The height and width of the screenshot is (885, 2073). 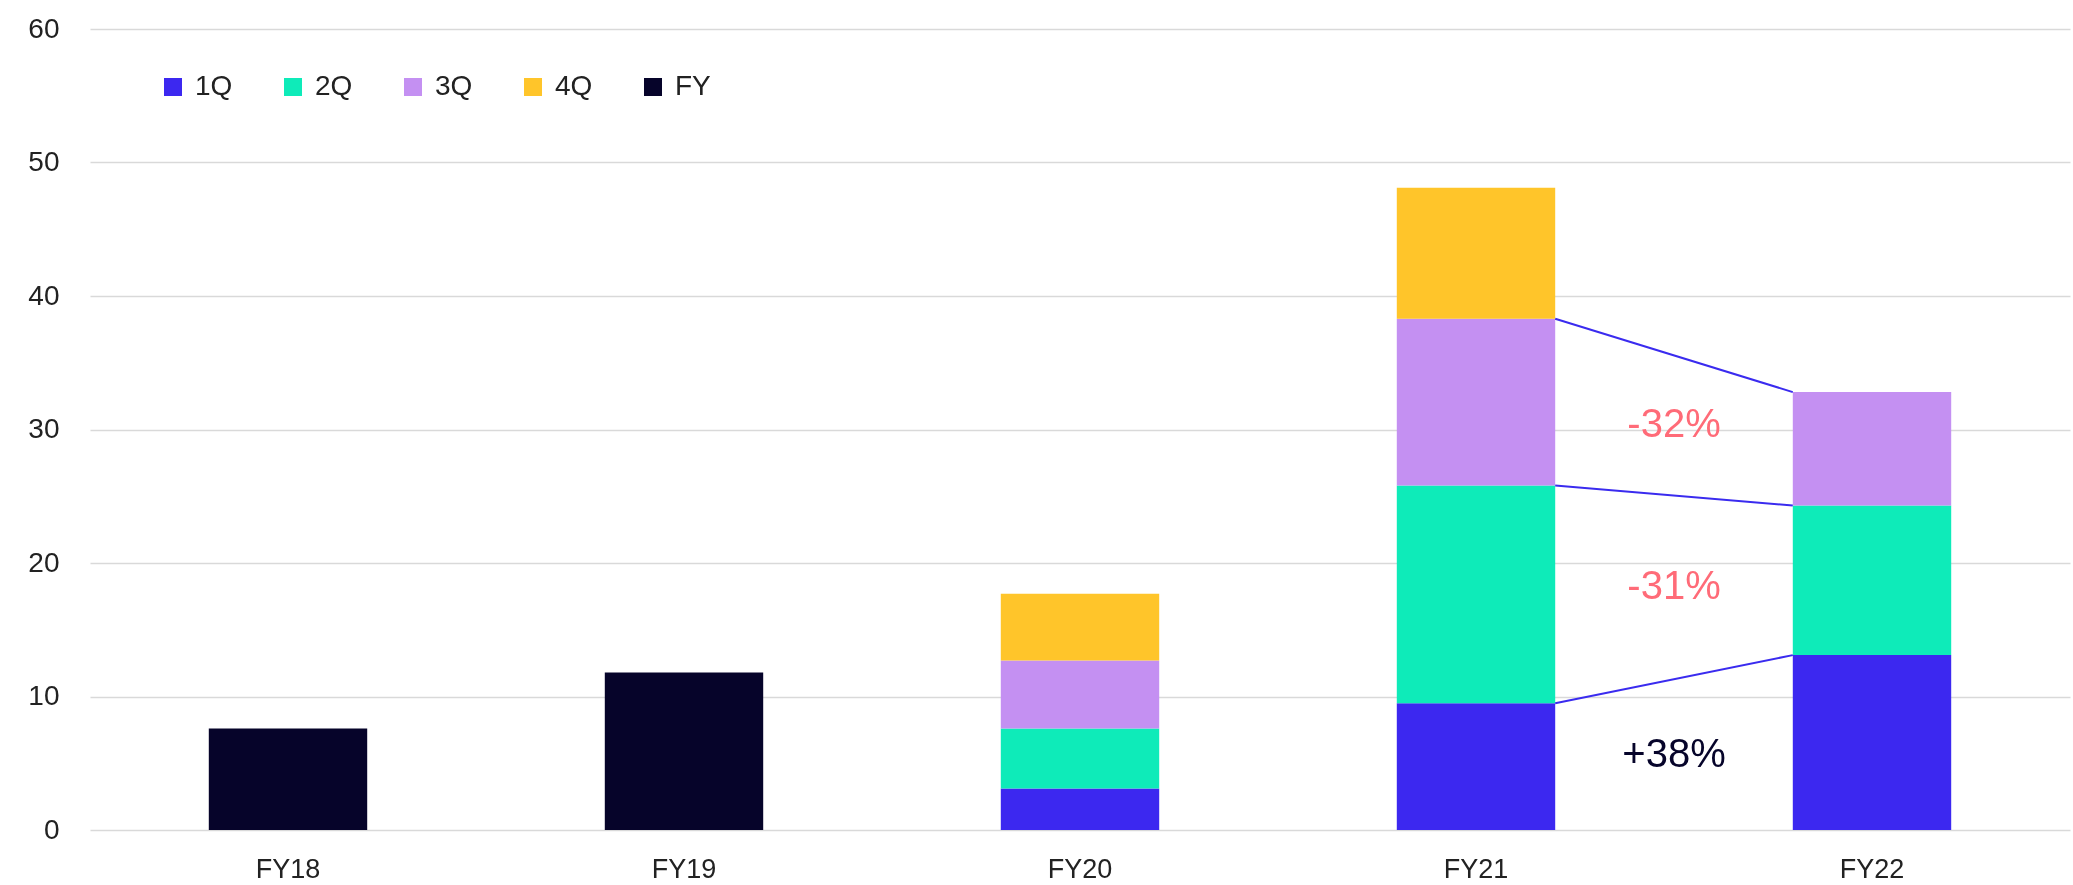 I want to click on y-tick-label: 30, so click(x=44, y=428).